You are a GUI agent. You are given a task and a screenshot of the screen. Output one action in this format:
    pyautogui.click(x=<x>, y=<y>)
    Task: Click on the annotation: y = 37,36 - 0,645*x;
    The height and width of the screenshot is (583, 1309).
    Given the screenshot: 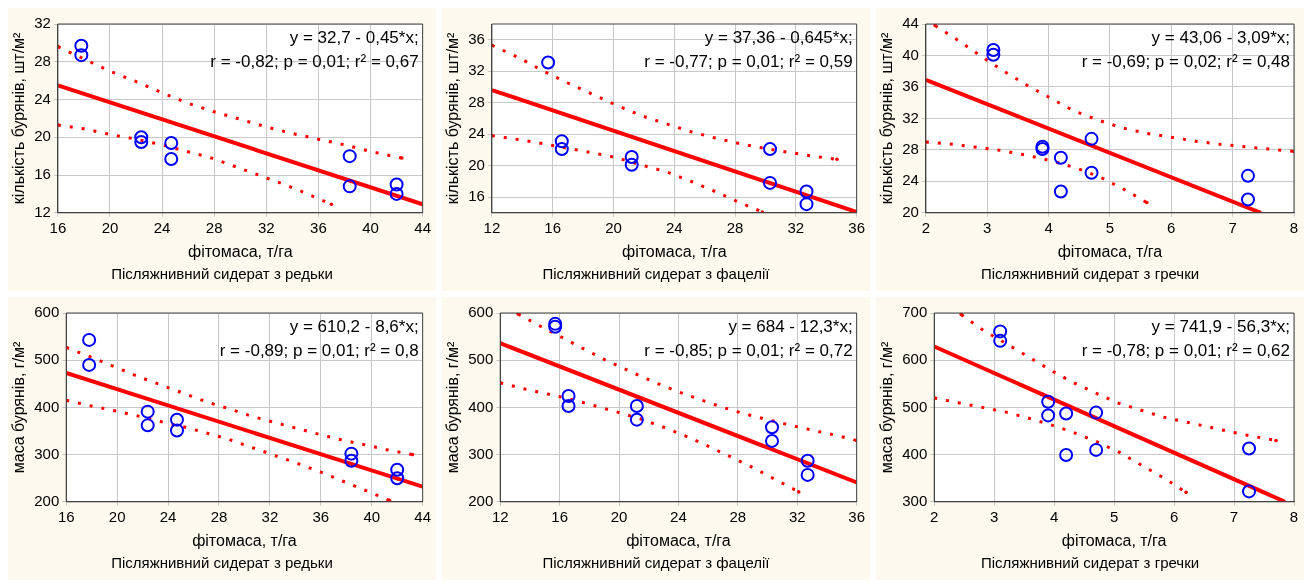 What is the action you would take?
    pyautogui.click(x=778, y=38)
    